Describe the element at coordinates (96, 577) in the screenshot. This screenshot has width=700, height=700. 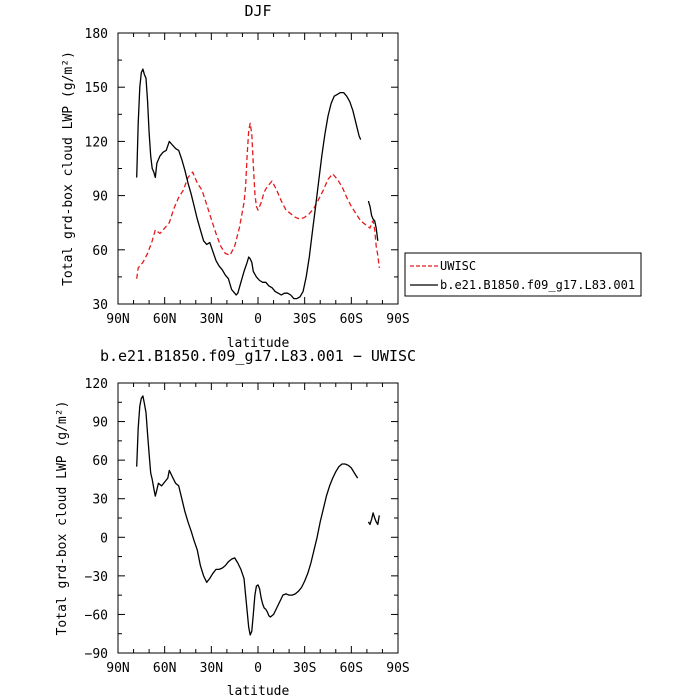
I see `y-tick-label: −30` at that location.